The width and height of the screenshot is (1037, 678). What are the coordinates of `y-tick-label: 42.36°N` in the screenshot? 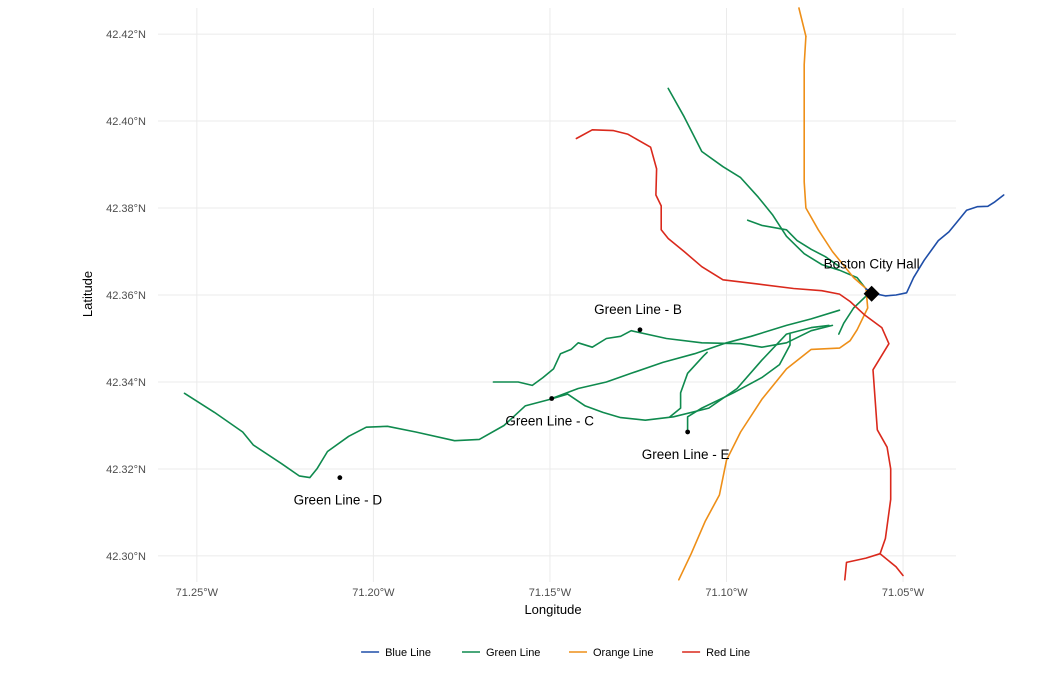 It's located at (126, 296).